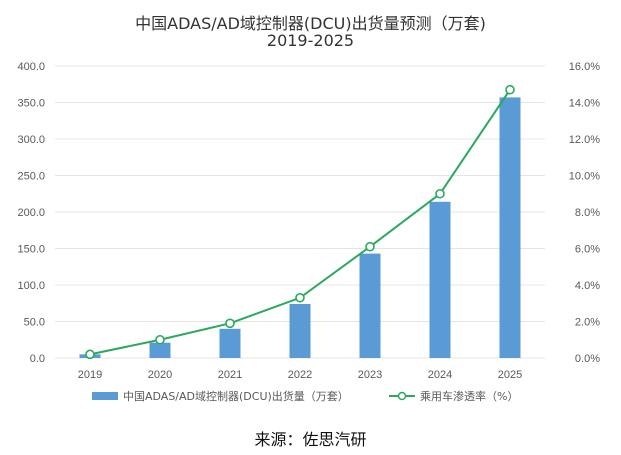  I want to click on y-right-tick-label: 0.0%, so click(587, 359).